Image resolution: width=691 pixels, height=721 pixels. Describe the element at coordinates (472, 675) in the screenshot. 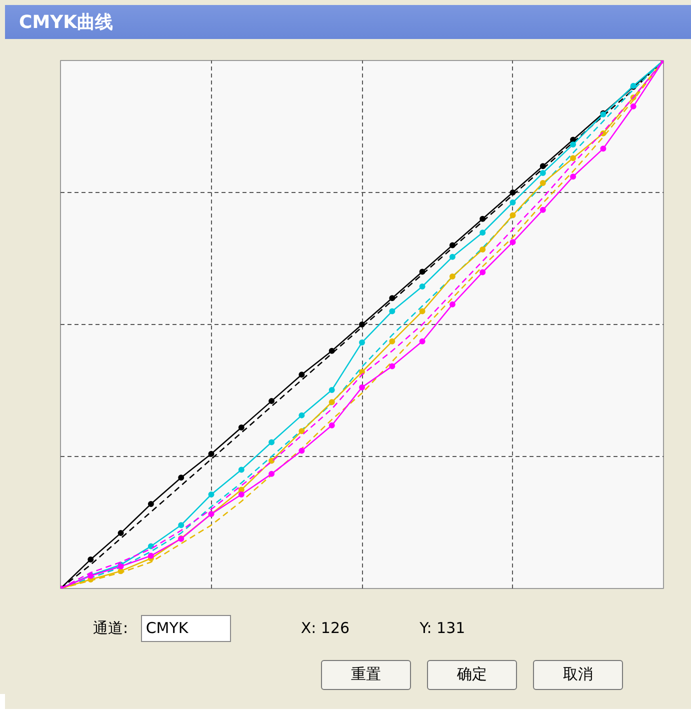

I see `text: 确定` at that location.